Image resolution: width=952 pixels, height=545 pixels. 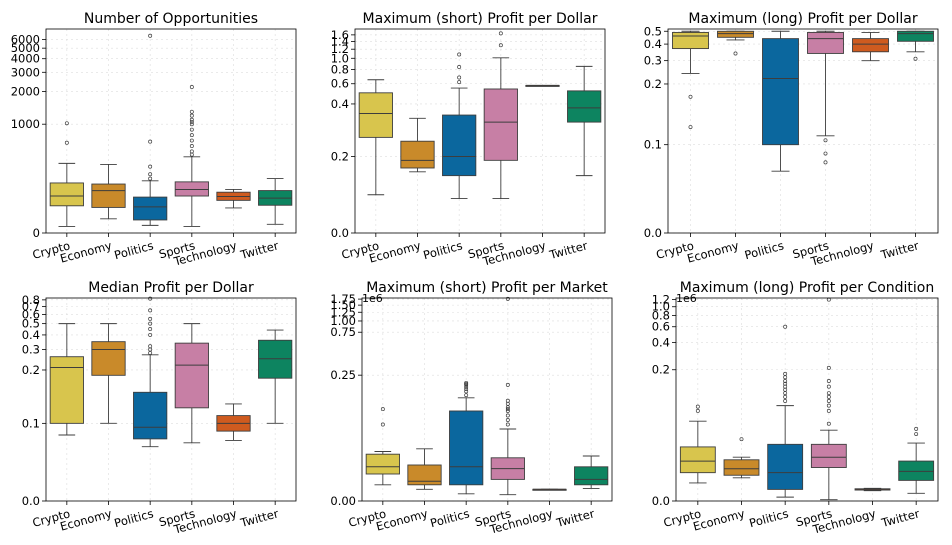 I want to click on y-tick-label: 6000, so click(x=25, y=40).